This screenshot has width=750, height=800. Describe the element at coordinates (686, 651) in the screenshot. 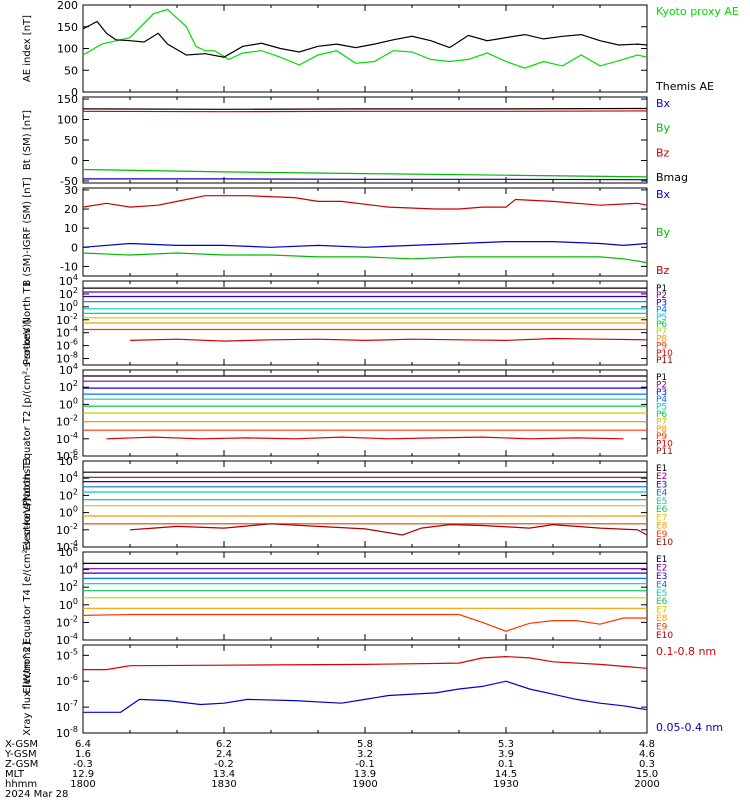

I see `legend-entry: 0.1-0.8 nm` at that location.